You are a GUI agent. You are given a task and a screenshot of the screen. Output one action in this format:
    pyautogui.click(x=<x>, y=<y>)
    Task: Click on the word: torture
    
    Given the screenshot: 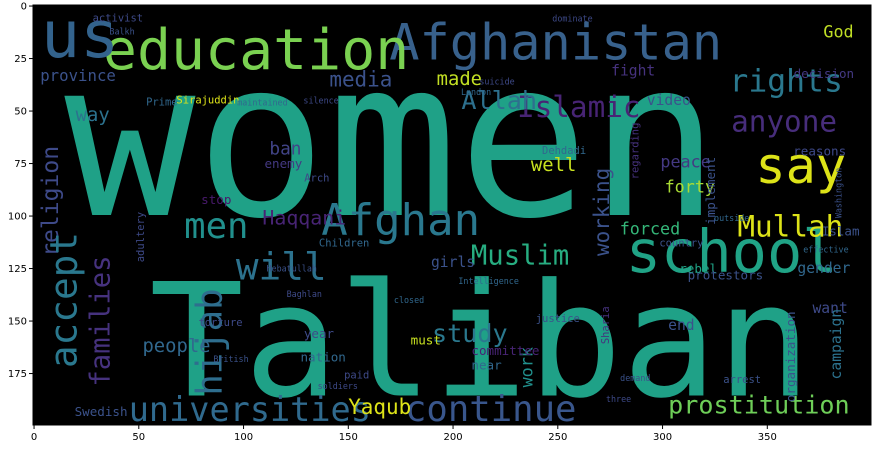 What is the action you would take?
    pyautogui.click(x=220, y=323)
    